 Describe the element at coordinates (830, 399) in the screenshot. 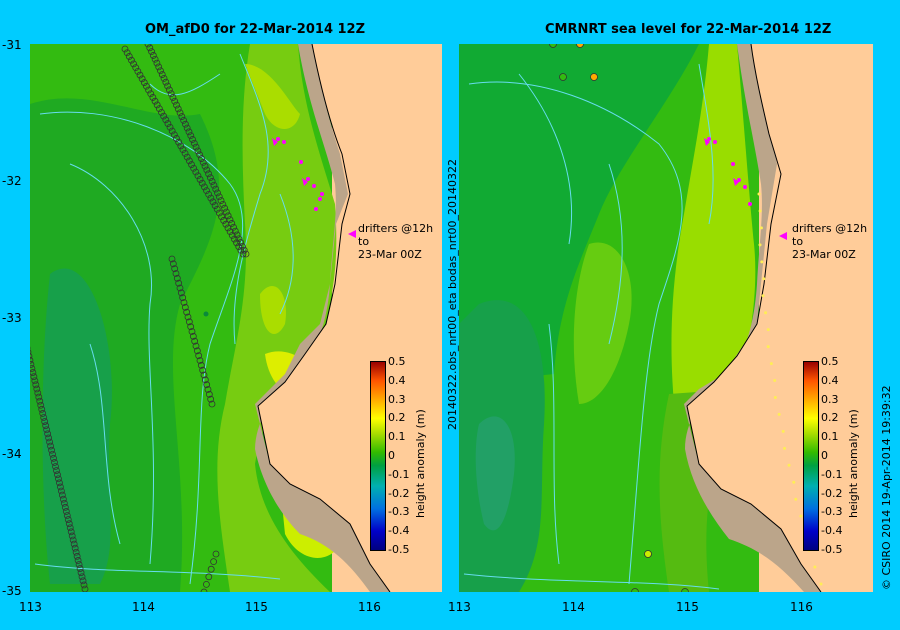

I see `right-colorbar-tick: 0.3` at that location.